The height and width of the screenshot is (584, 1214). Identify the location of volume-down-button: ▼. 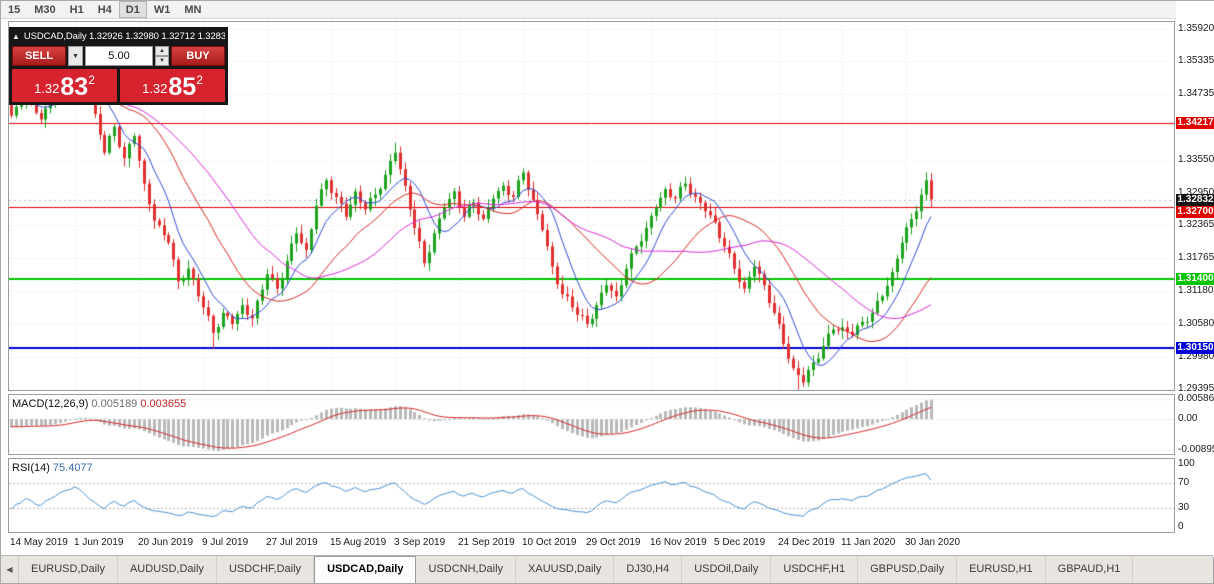
(162, 61).